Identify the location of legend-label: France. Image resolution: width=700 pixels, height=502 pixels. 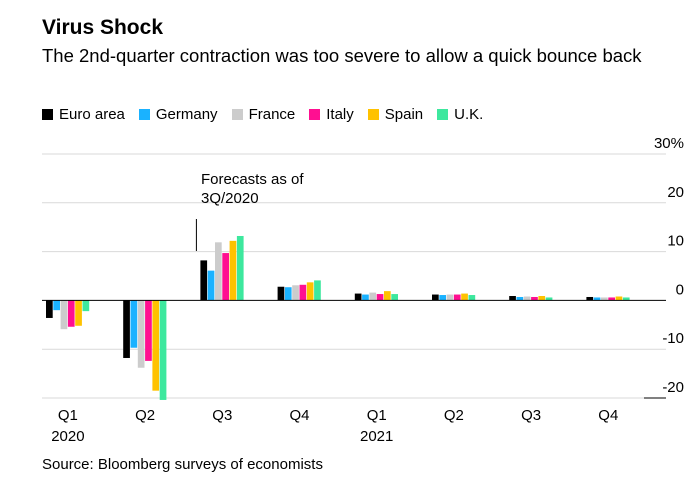
(272, 114).